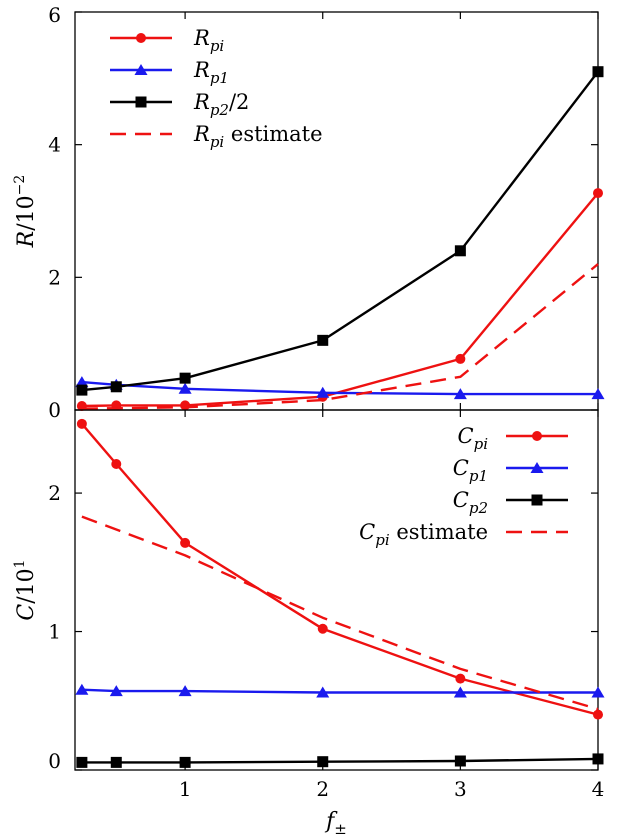 This screenshot has width=630, height=838. Describe the element at coordinates (460, 789) in the screenshot. I see `c-xtick-label: 3` at that location.